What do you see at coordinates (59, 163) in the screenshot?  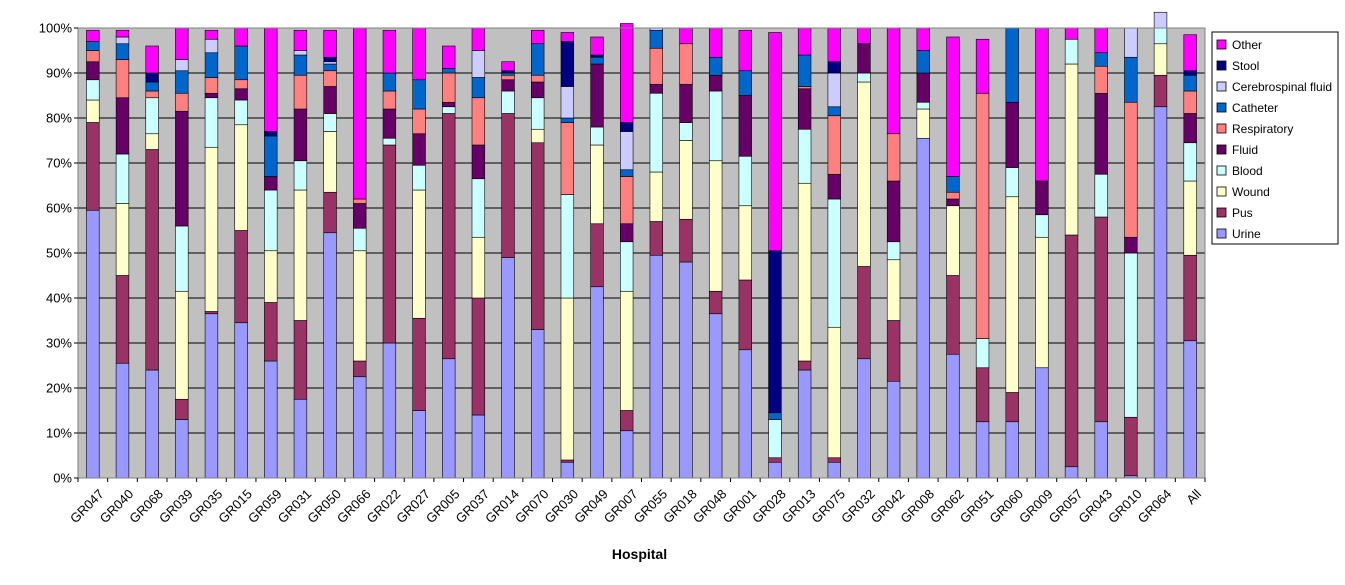 I see `y-tick-label: 70%` at bounding box center [59, 163].